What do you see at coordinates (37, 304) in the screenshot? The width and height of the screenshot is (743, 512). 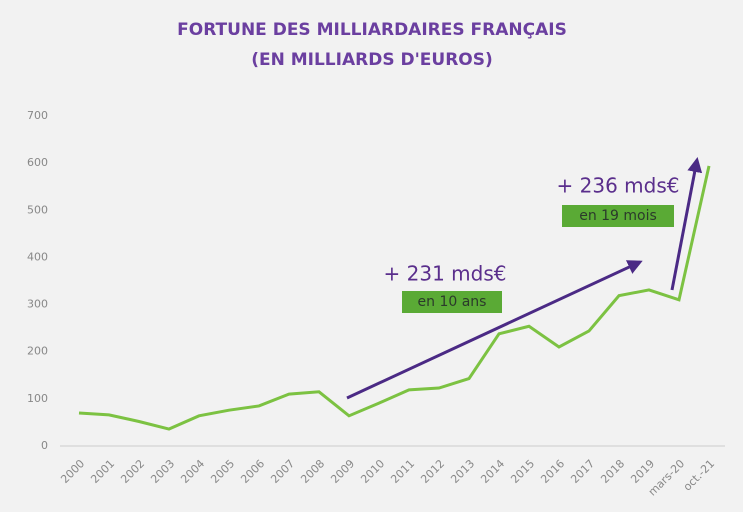 I see `y-tick-label: 300` at bounding box center [37, 304].